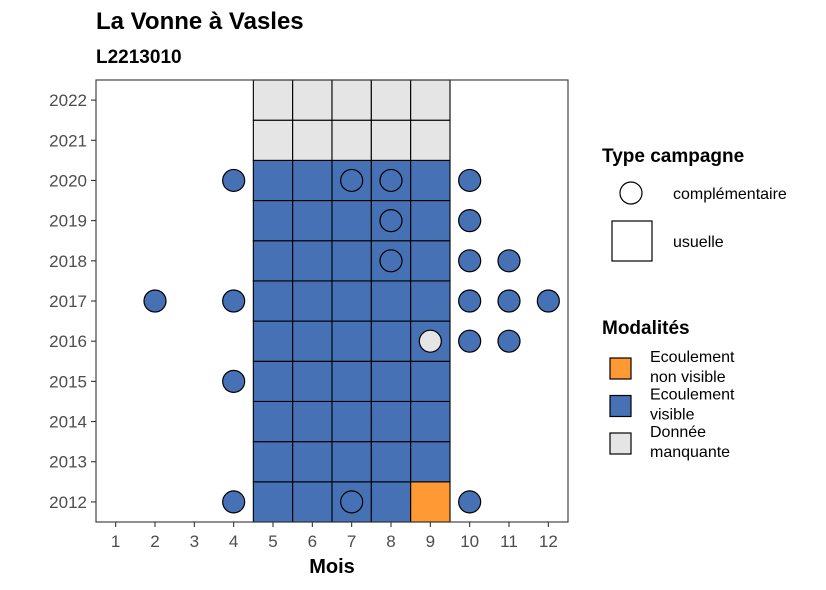  I want to click on y-tick-label: 2014, so click(68, 422).